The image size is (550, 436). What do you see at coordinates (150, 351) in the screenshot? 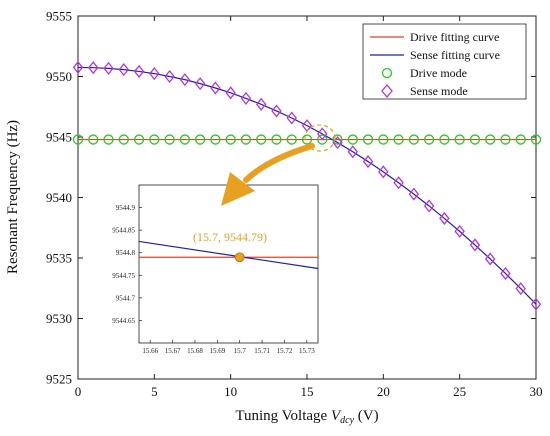
I see `inset-x-tick-label: 15.66` at bounding box center [150, 351].